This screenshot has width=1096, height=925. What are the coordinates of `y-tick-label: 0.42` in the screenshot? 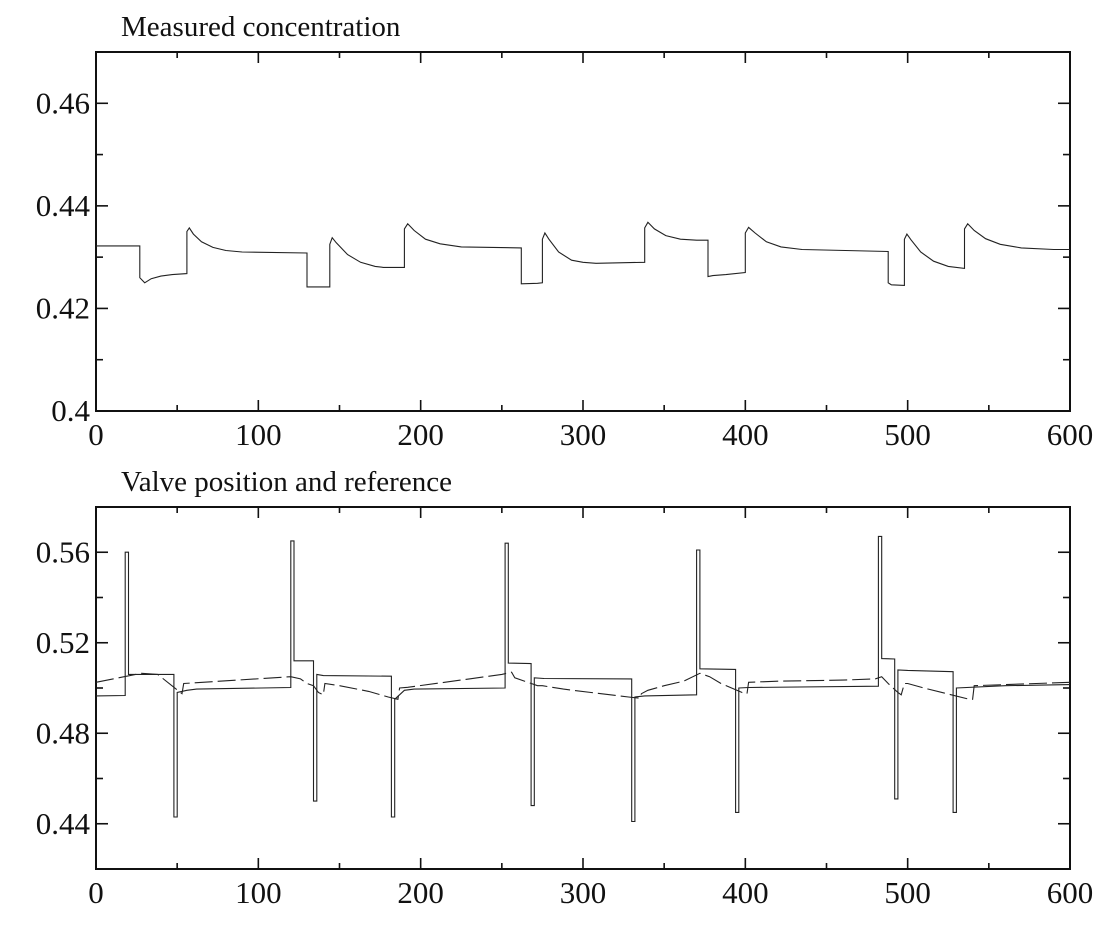 It's located at (63, 307).